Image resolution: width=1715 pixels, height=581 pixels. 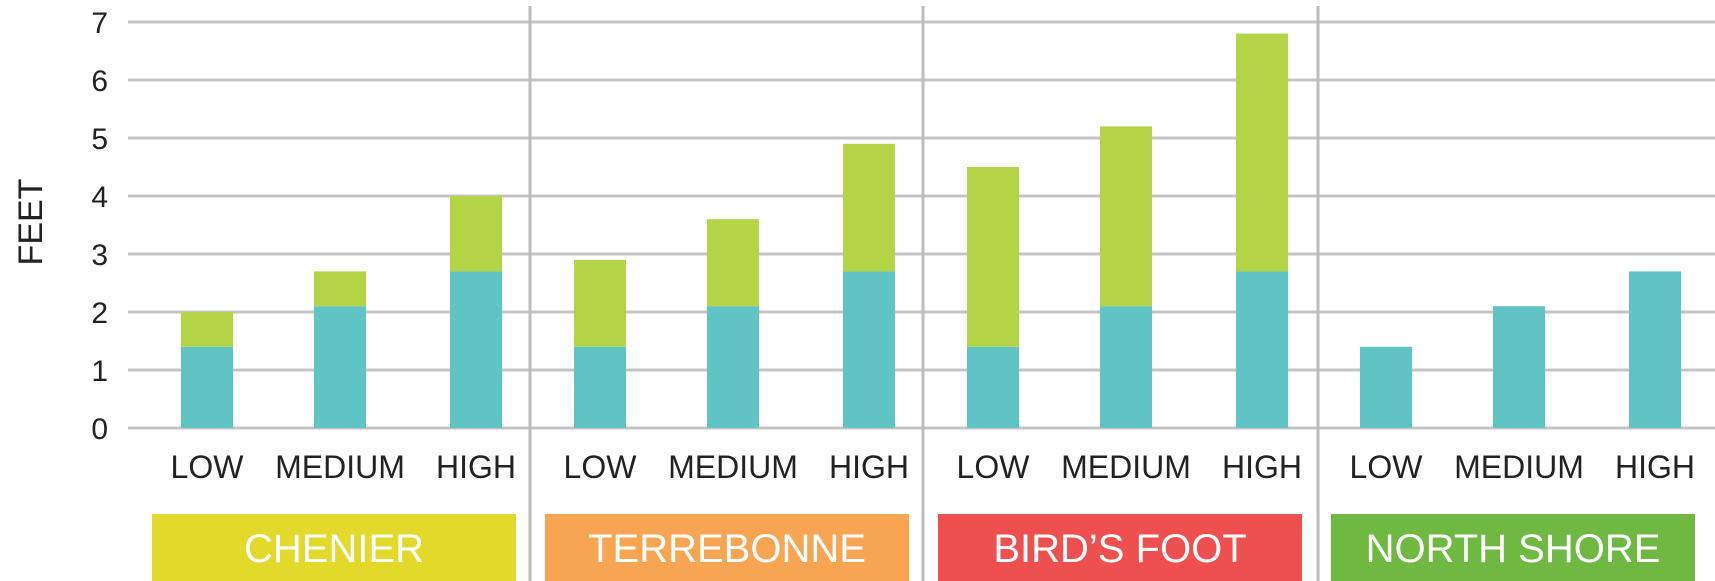 I want to click on bar-chenier-high-base, so click(x=476, y=349).